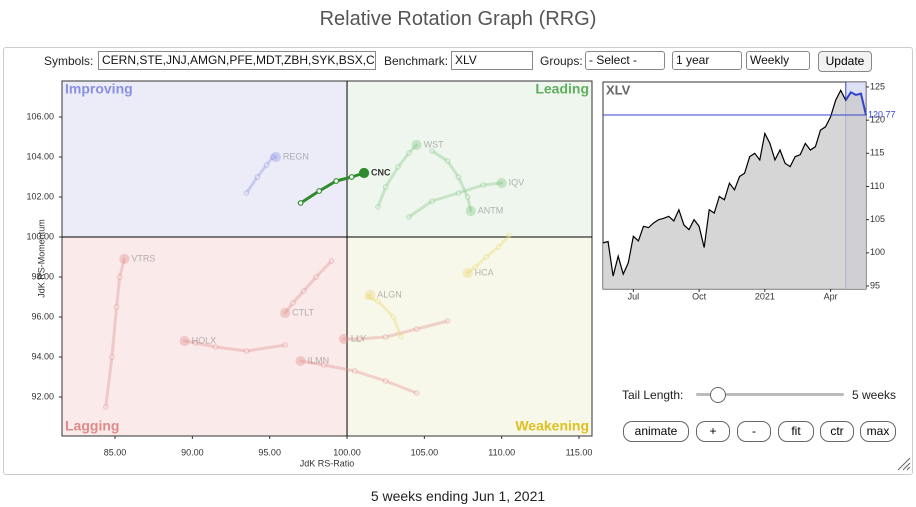  What do you see at coordinates (796, 431) in the screenshot?
I see `fit-button: fit` at bounding box center [796, 431].